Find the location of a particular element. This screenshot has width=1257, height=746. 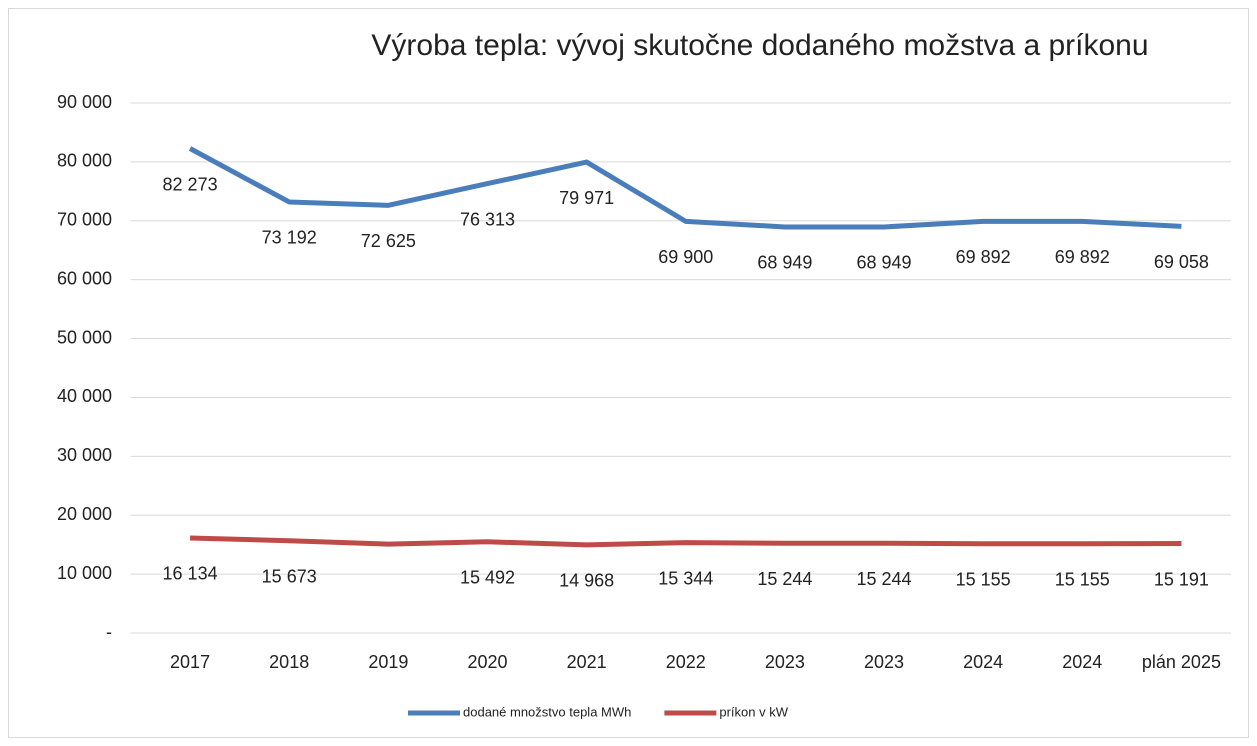

x-tick-label: 2018 is located at coordinates (289, 662).